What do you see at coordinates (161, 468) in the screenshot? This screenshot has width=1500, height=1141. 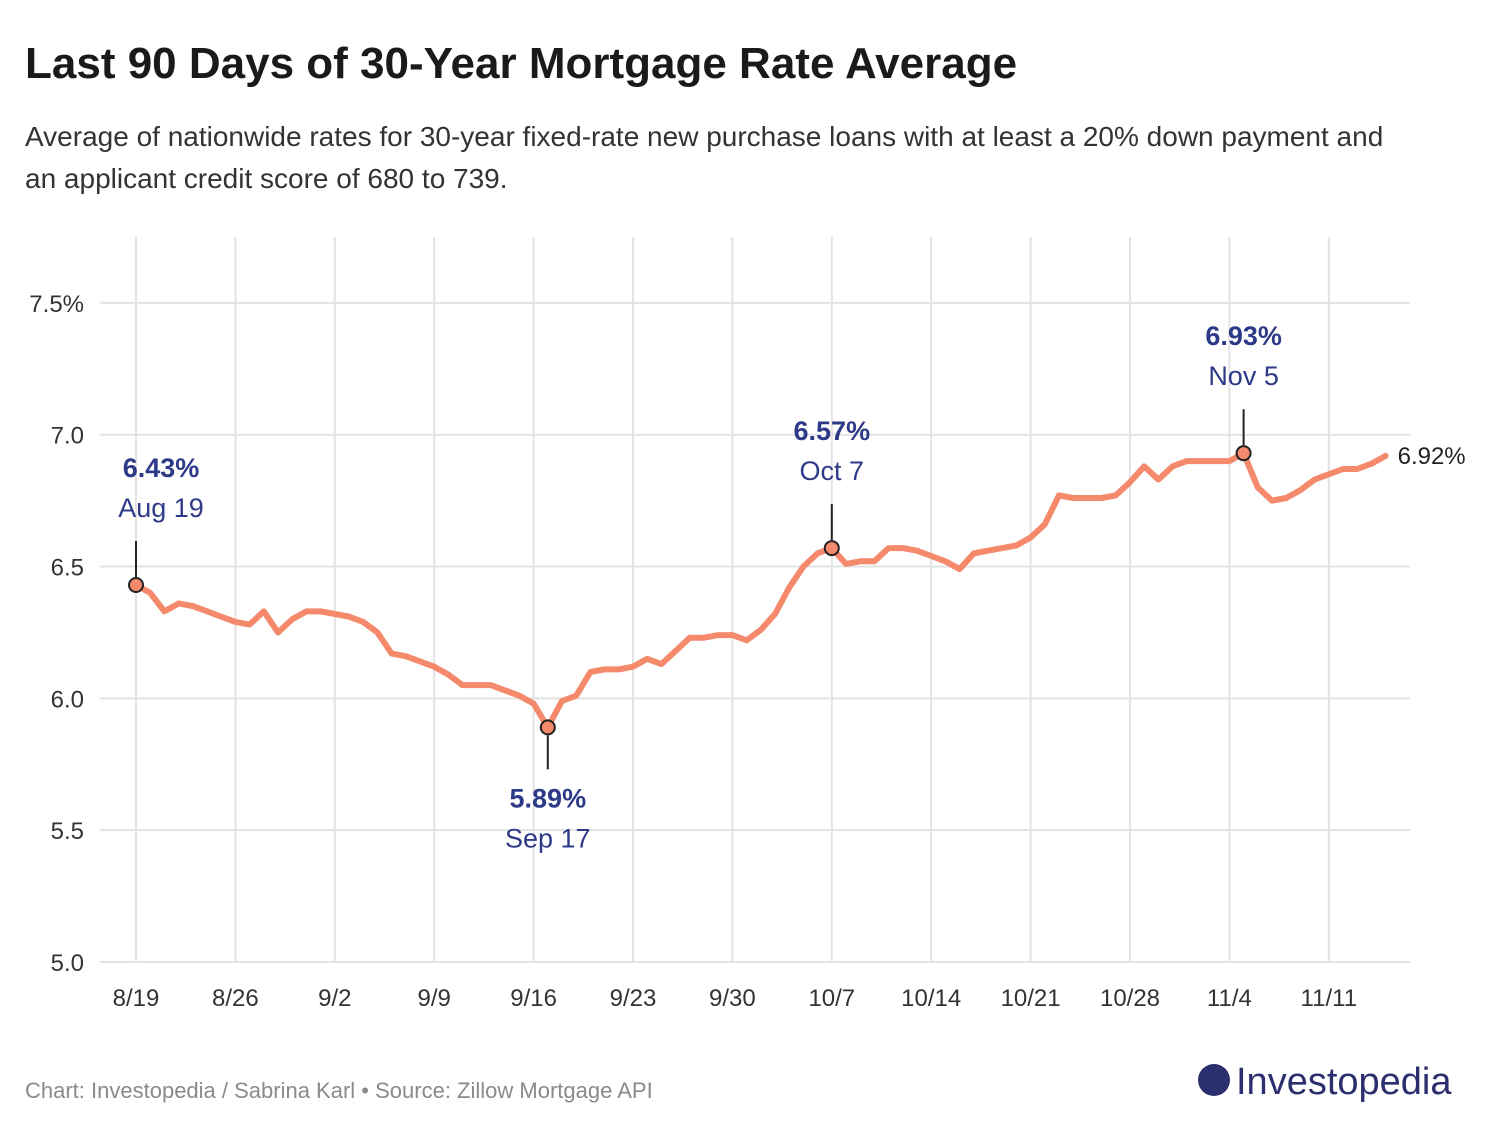 I see `annotation-value: 6.43%` at bounding box center [161, 468].